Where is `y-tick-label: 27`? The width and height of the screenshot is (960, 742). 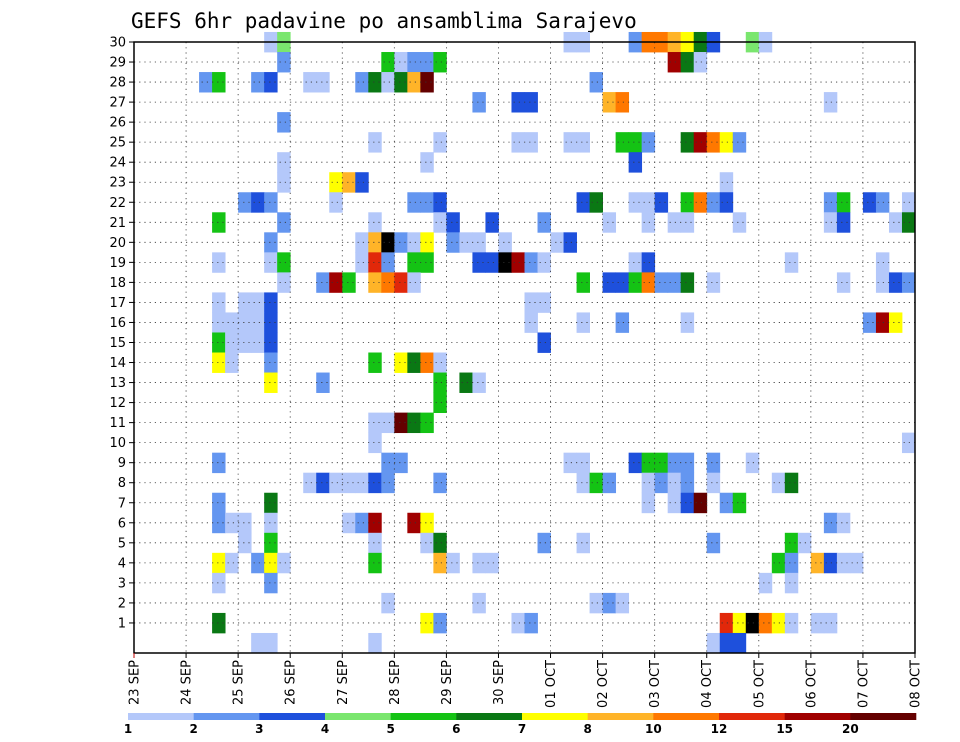
y-tick-label: 27 is located at coordinates (117, 103).